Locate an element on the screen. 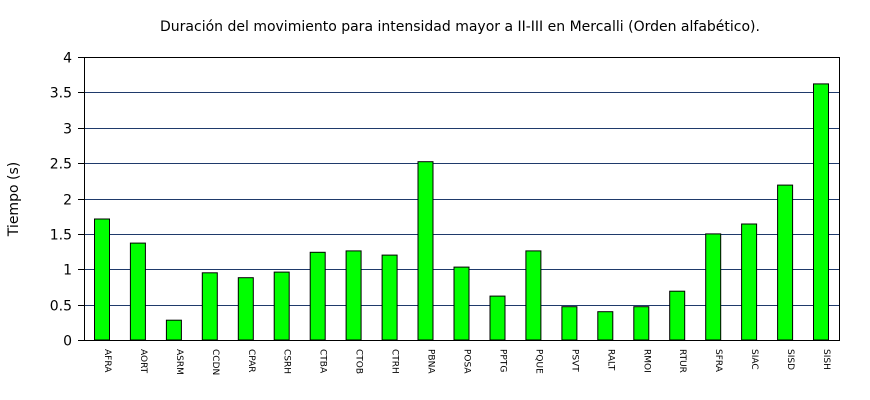 The height and width of the screenshot is (400, 870). x-tick-label: POSA is located at coordinates (467, 361).